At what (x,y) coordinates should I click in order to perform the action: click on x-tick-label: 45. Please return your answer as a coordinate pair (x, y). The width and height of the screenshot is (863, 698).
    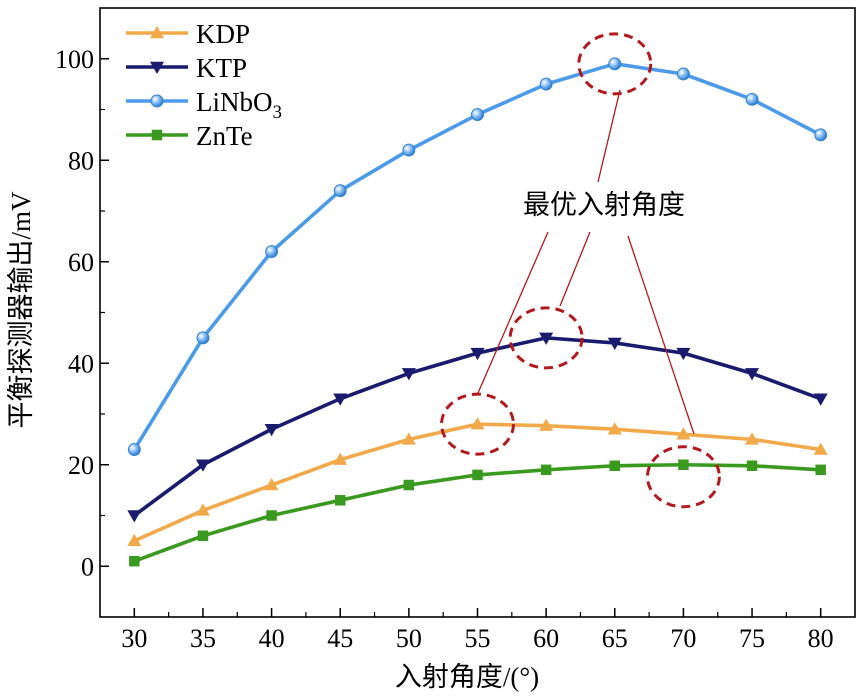
    Looking at the image, I should click on (340, 638).